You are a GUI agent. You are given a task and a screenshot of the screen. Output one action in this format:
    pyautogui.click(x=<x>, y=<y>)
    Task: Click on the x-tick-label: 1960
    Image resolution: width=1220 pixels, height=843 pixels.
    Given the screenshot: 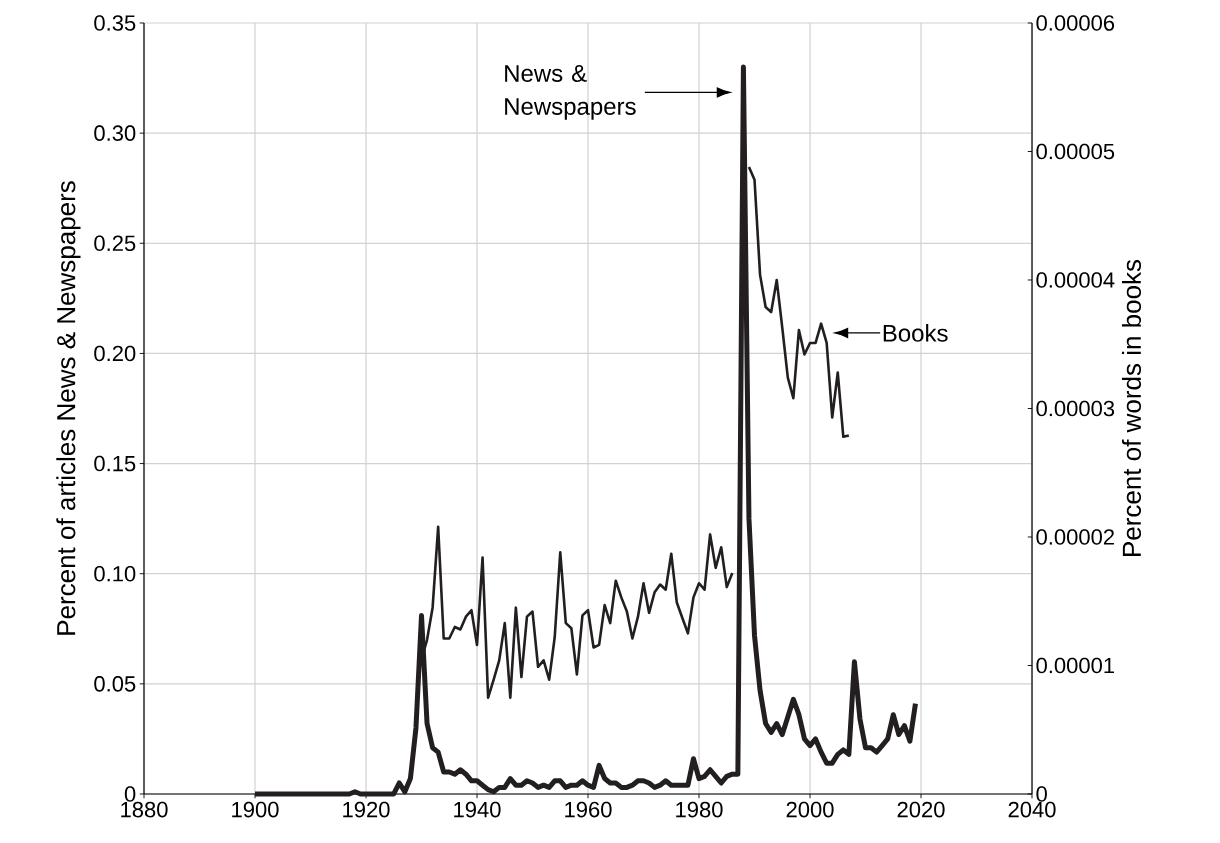 What is the action you would take?
    pyautogui.click(x=588, y=809)
    